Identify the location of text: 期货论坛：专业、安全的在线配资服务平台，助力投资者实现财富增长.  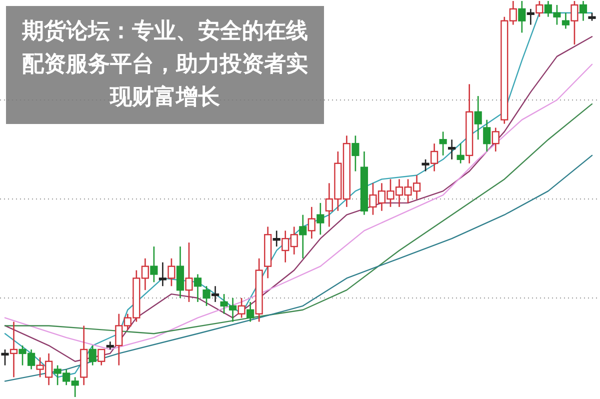
(165, 65).